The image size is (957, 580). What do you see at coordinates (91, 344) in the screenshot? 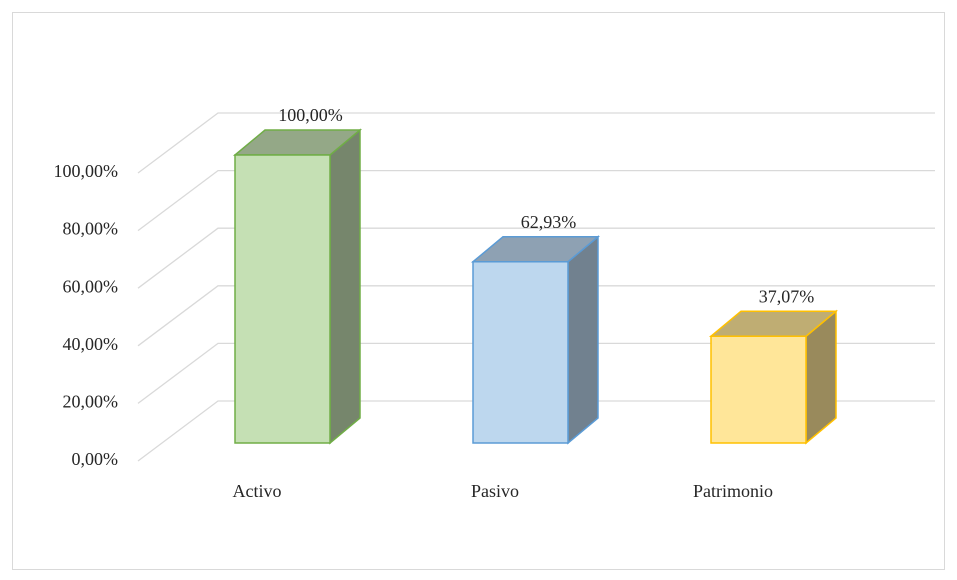
I see `y-tick-label: 40,00%` at bounding box center [91, 344].